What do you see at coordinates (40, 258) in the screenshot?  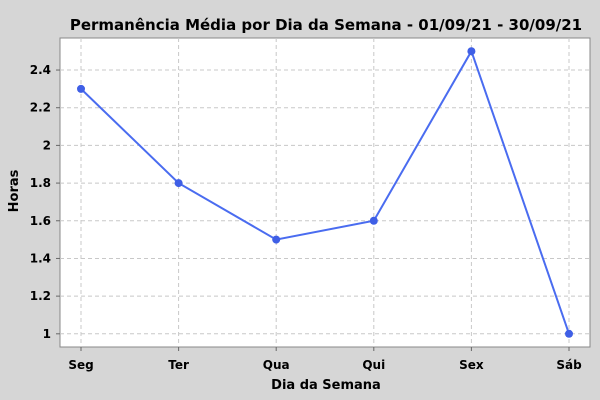 I see `y-tick-label: 1.4` at bounding box center [40, 258].